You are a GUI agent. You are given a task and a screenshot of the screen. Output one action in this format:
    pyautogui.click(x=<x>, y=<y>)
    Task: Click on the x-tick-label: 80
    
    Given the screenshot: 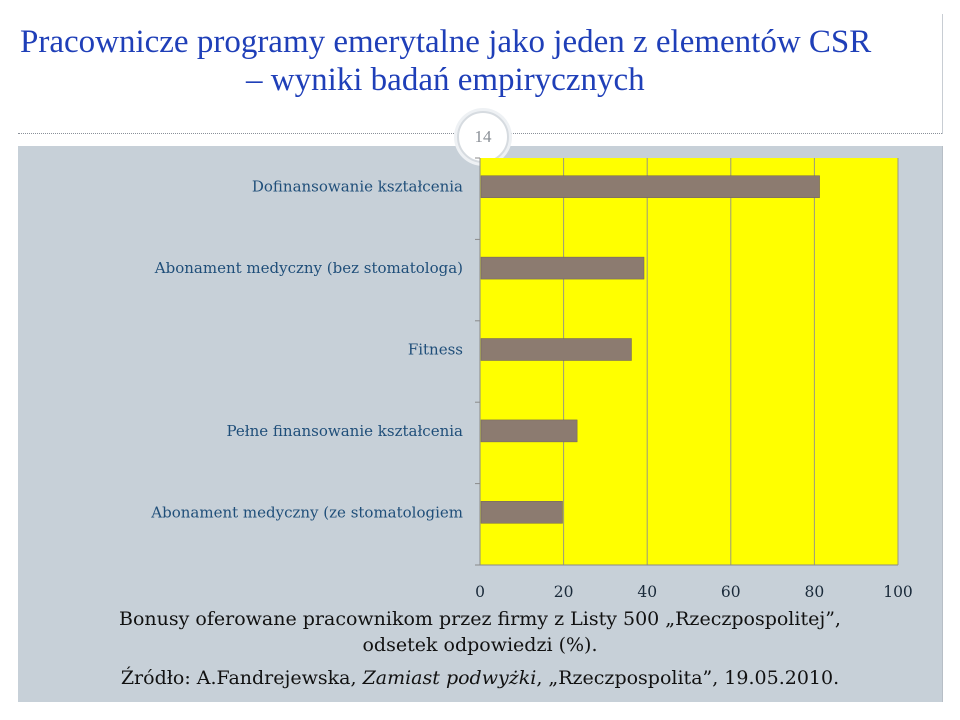 What is the action you would take?
    pyautogui.click(x=815, y=592)
    